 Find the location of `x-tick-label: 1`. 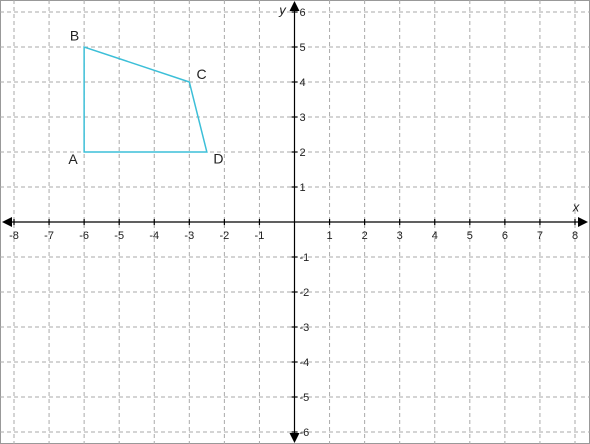

x-tick-label: 1 is located at coordinates (330, 236).